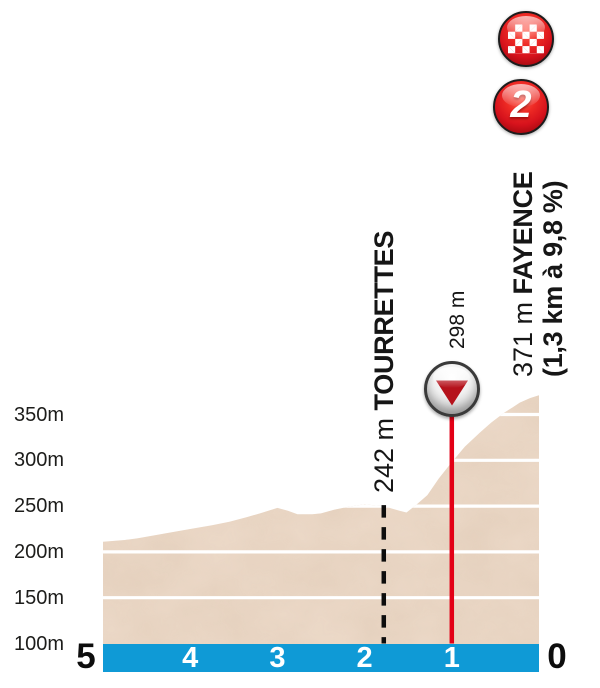  What do you see at coordinates (38, 460) in the screenshot?
I see `y-tick-300m: 300m` at bounding box center [38, 460].